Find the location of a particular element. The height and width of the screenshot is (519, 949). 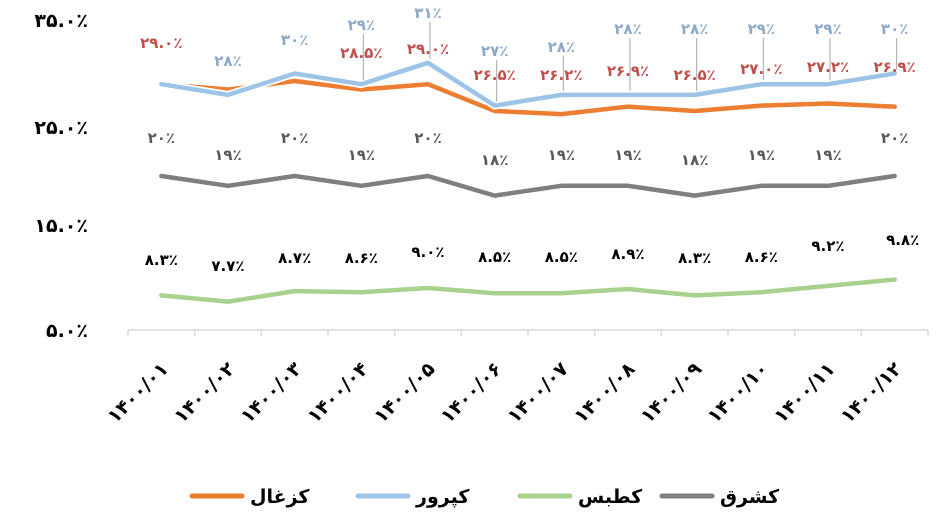

x-tick-label: ۱۴۰۰/۰۲ is located at coordinates (205, 393).